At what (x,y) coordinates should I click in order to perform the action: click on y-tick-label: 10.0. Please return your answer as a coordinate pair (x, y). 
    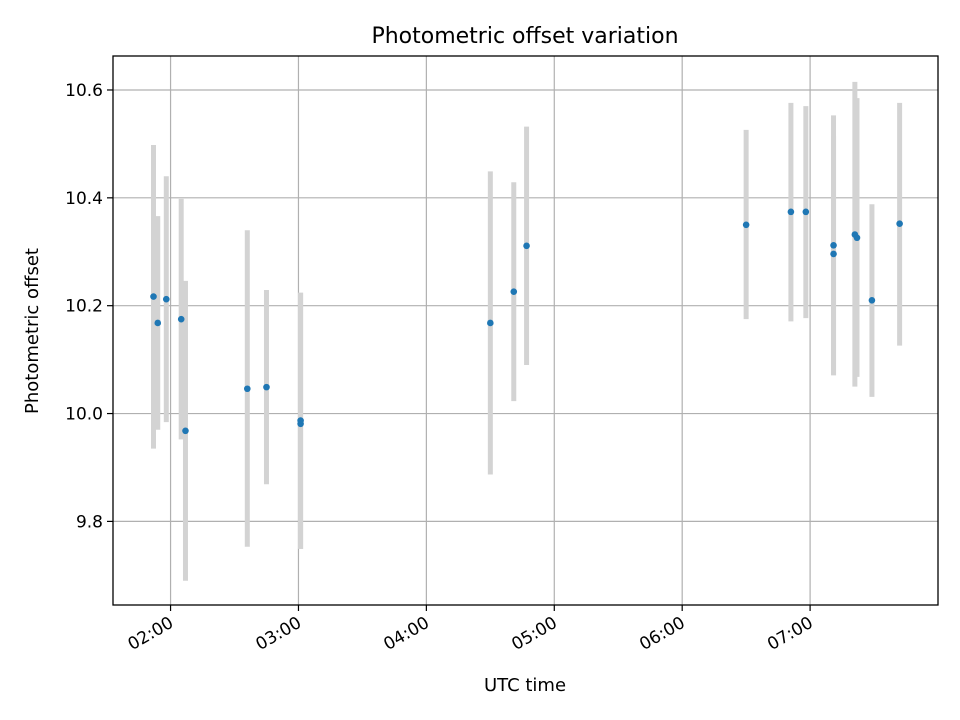
    Looking at the image, I should click on (84, 415).